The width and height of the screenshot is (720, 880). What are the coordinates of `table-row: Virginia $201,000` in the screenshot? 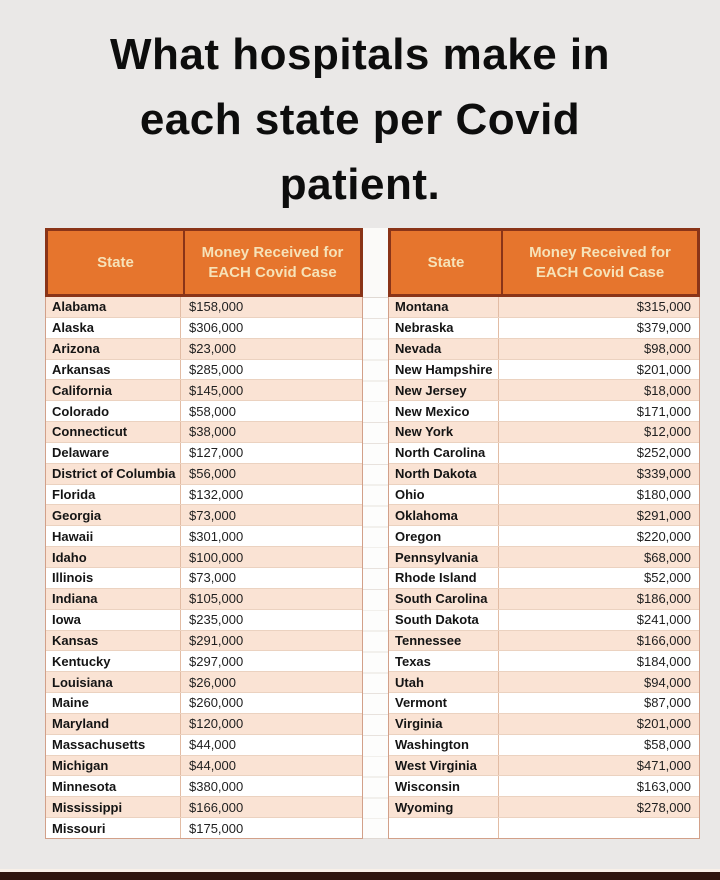 It's located at (544, 724).